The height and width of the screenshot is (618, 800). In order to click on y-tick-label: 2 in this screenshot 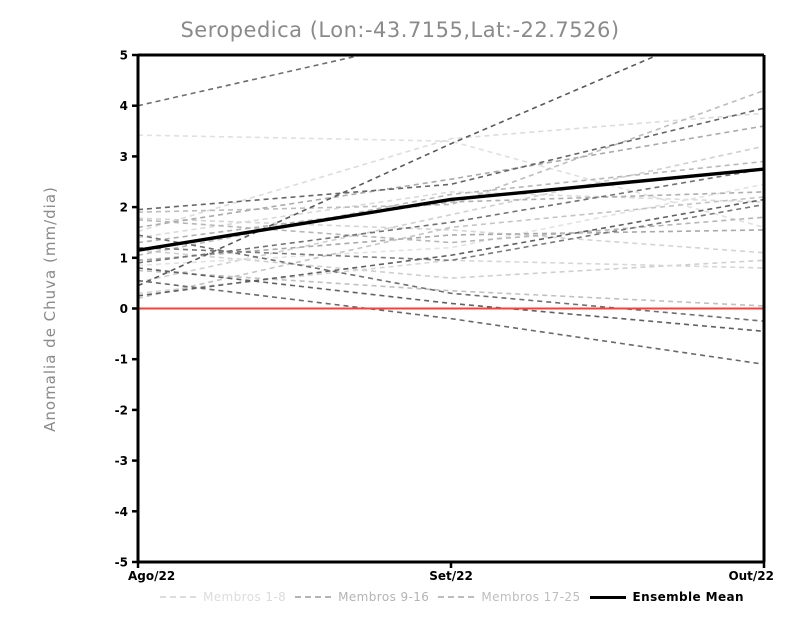, I will do `click(124, 208)`.